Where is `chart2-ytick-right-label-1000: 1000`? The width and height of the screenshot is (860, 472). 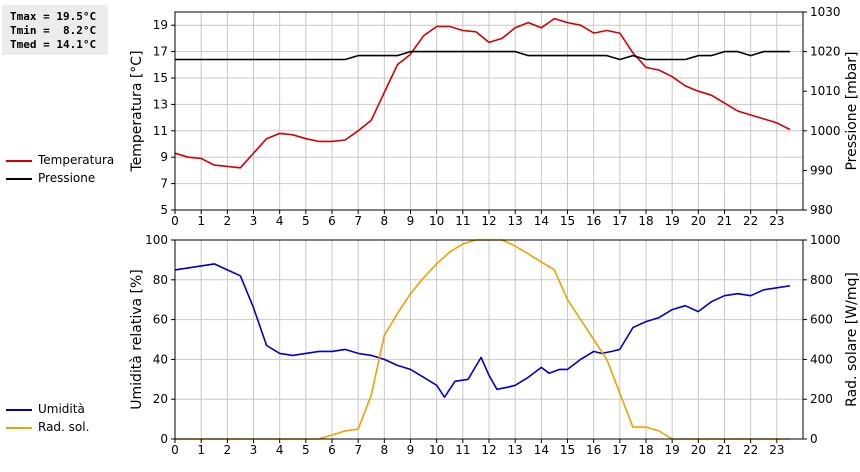
chart2-ytick-right-label-1000: 1000 is located at coordinates (825, 240).